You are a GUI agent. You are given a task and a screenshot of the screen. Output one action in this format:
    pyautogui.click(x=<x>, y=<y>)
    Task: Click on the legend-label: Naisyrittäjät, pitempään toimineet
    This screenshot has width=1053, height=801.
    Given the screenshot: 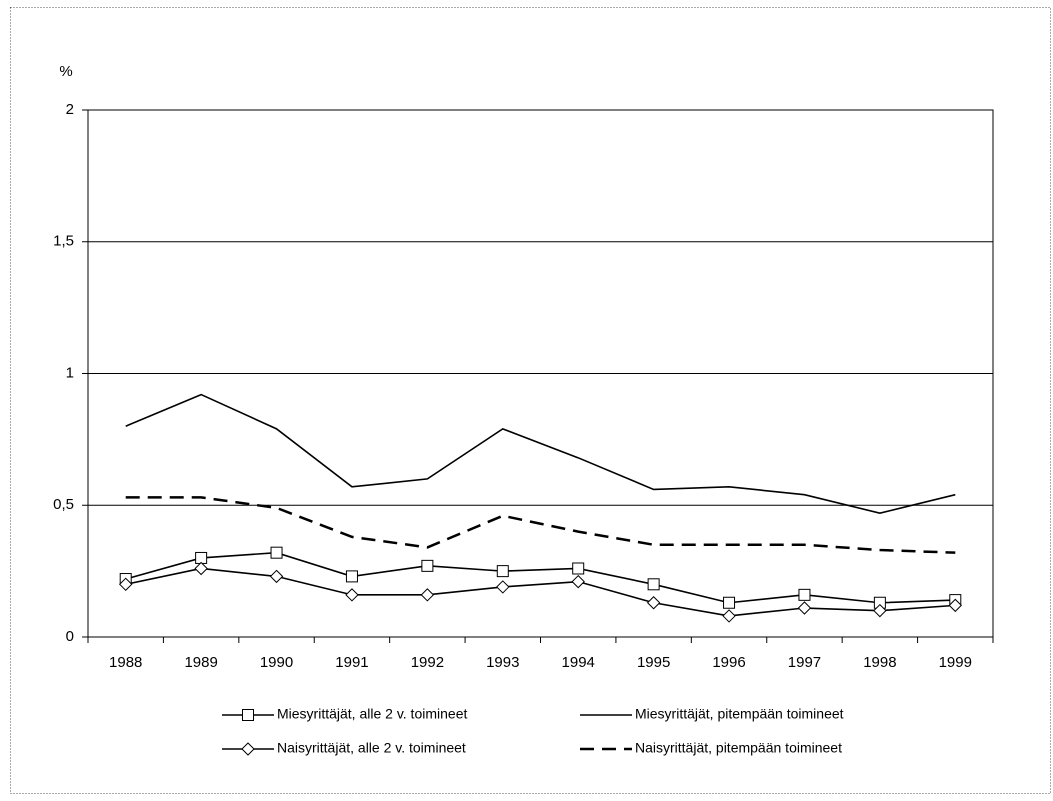 What is the action you would take?
    pyautogui.click(x=738, y=748)
    